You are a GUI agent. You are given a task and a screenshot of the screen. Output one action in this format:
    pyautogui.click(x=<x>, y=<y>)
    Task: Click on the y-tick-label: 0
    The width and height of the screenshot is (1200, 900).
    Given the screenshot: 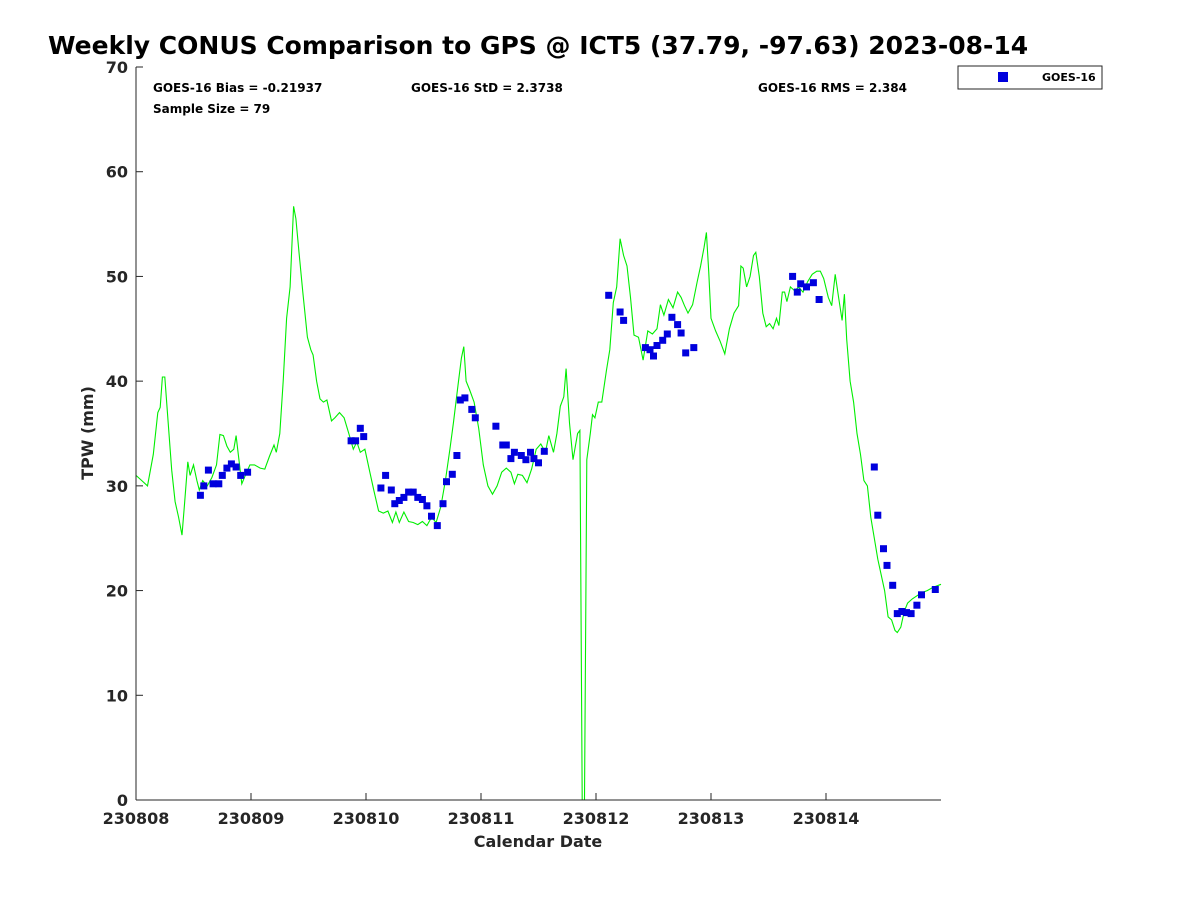 What is the action you would take?
    pyautogui.click(x=122, y=800)
    